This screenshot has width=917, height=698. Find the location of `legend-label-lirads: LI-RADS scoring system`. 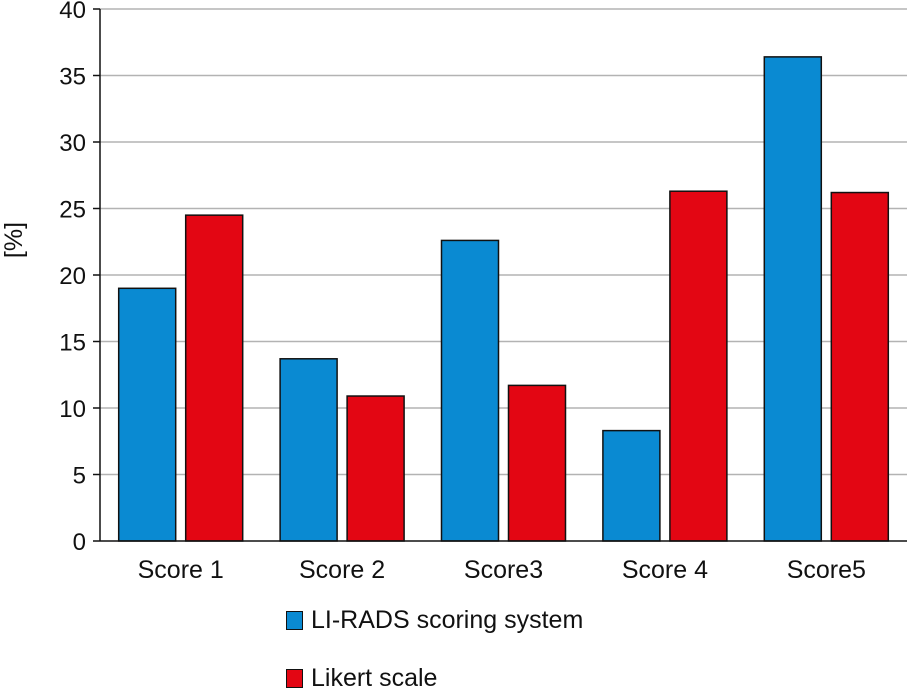

legend-label-lirads: LI-RADS scoring system is located at coordinates (447, 619).